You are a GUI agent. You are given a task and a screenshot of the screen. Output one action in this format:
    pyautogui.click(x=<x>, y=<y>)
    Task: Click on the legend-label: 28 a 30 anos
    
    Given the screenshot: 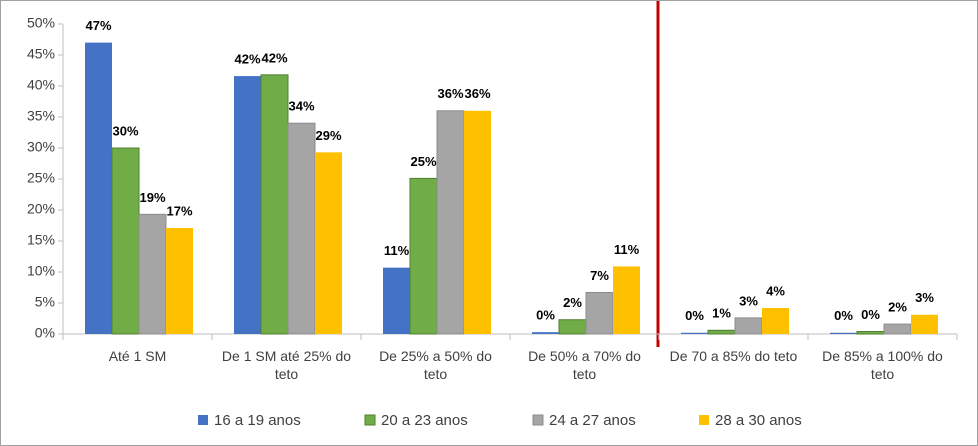 What is the action you would take?
    pyautogui.click(x=758, y=420)
    